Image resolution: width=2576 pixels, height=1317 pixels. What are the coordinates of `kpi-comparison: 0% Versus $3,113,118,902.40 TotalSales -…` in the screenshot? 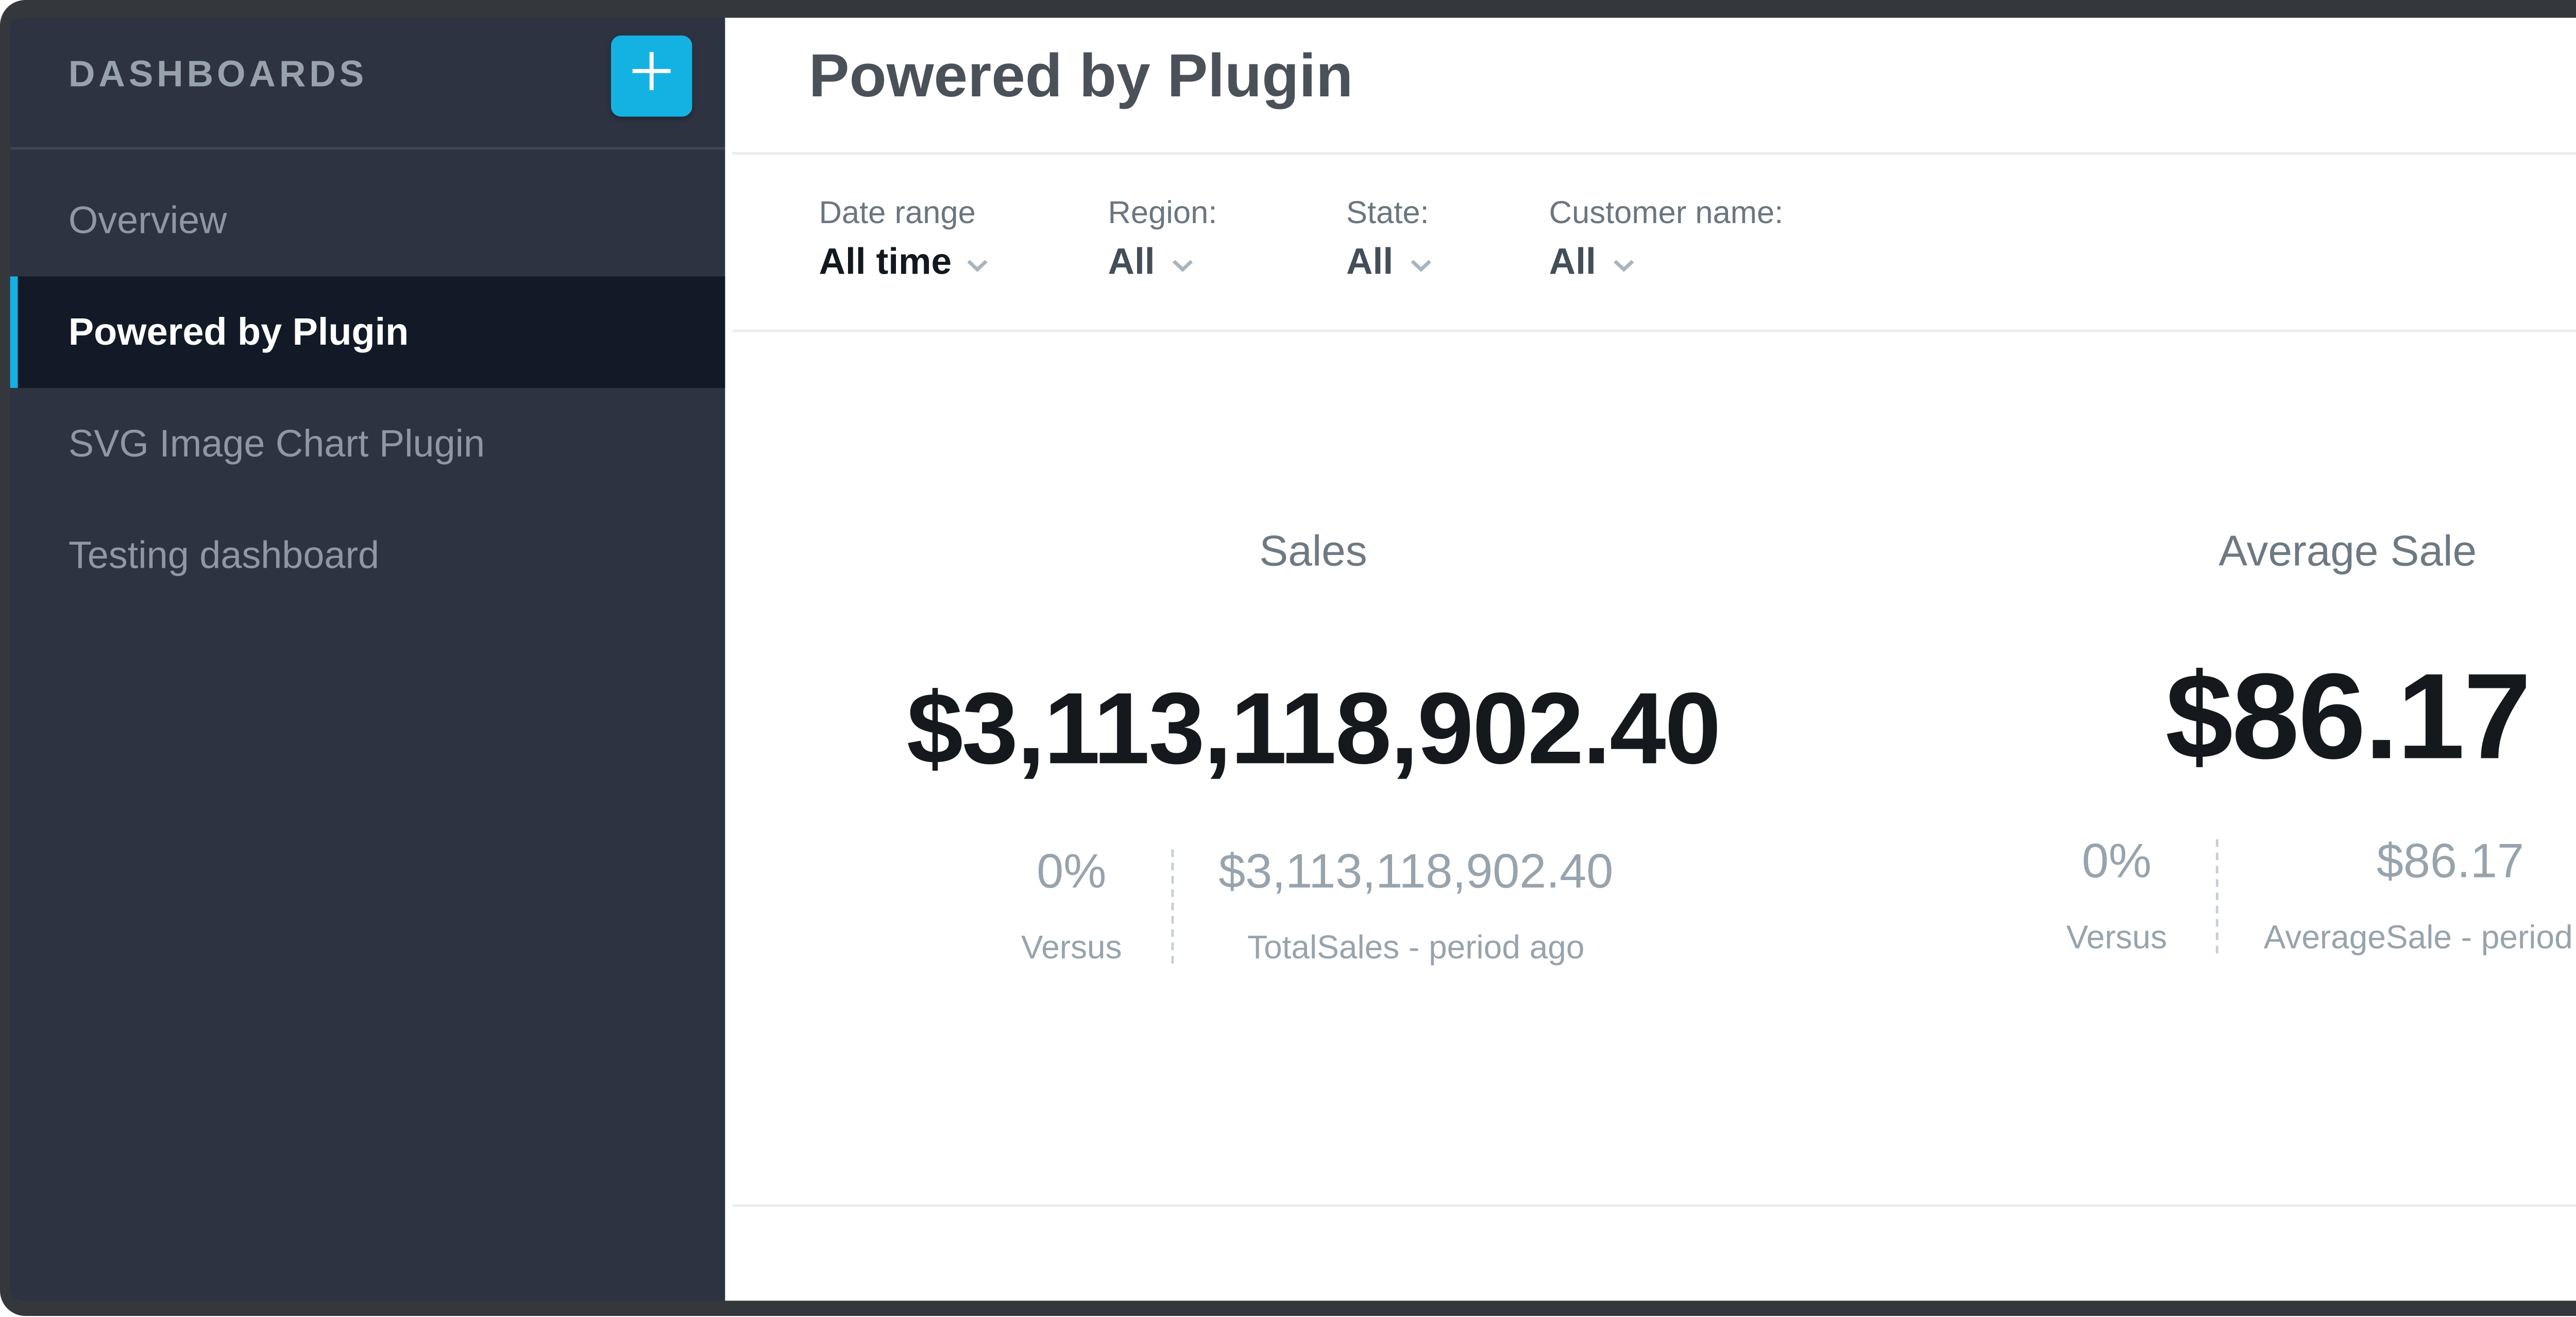 It's located at (1313, 907).